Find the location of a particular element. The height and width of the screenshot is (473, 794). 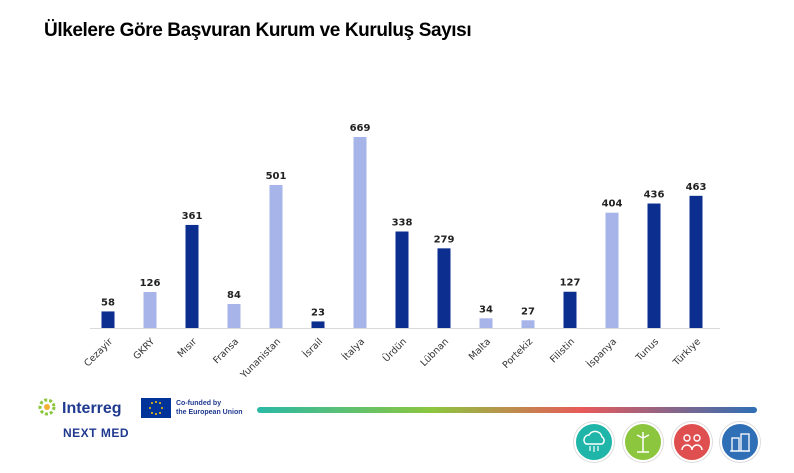

category-label-14: Türkiye is located at coordinates (687, 352).